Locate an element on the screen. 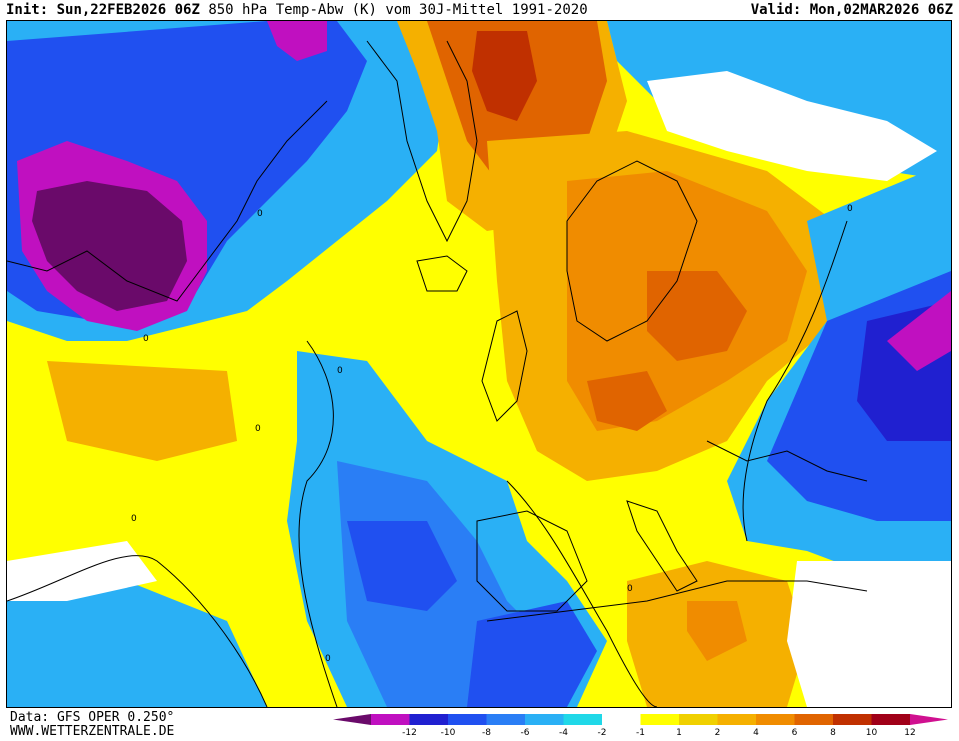 The height and width of the screenshot is (741, 959). init-datetime: Sun,22FEB2026 06Z is located at coordinates (128, 10).